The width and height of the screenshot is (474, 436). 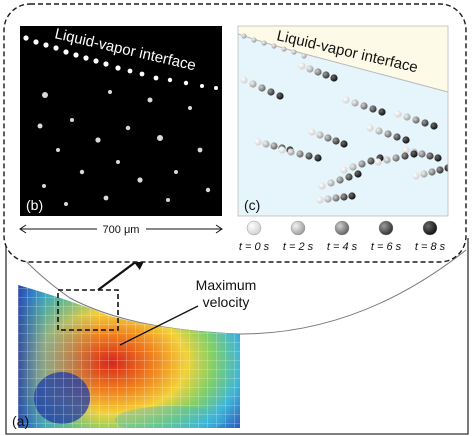 What do you see at coordinates (124, 148) in the screenshot?
I see `tracer-particles-b` at bounding box center [124, 148].